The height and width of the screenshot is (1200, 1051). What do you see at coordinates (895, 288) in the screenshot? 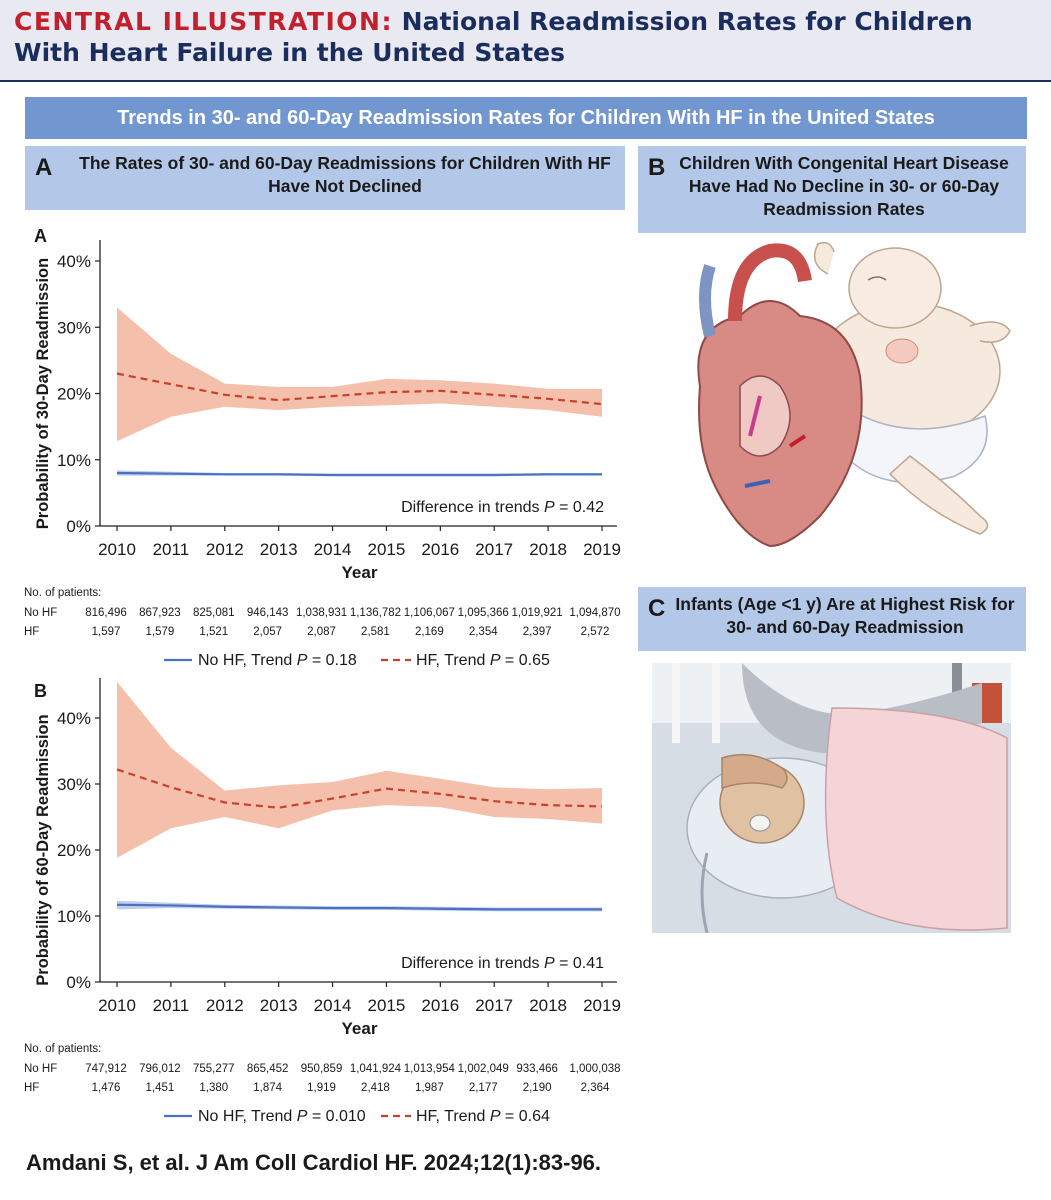
I see `infant-head` at bounding box center [895, 288].